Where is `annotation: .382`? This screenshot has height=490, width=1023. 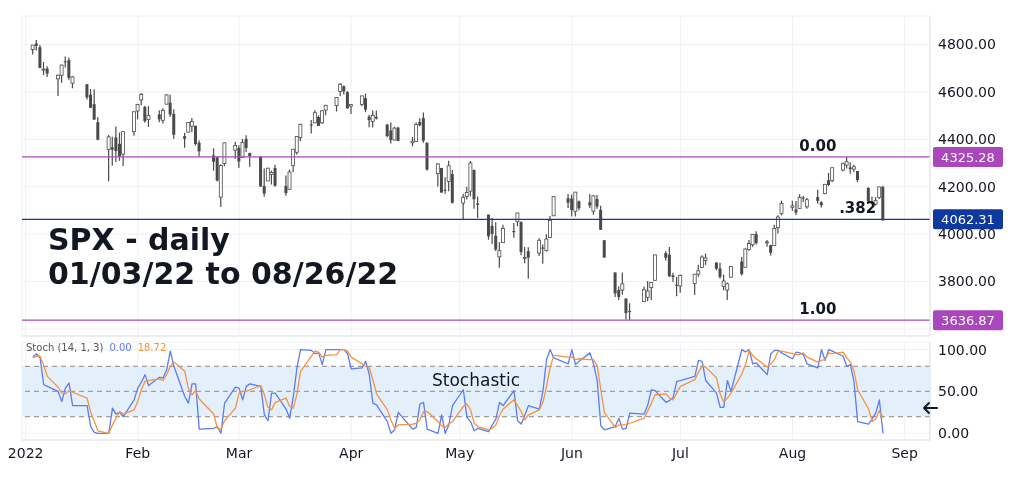
annotation: .382 is located at coordinates (858, 208).